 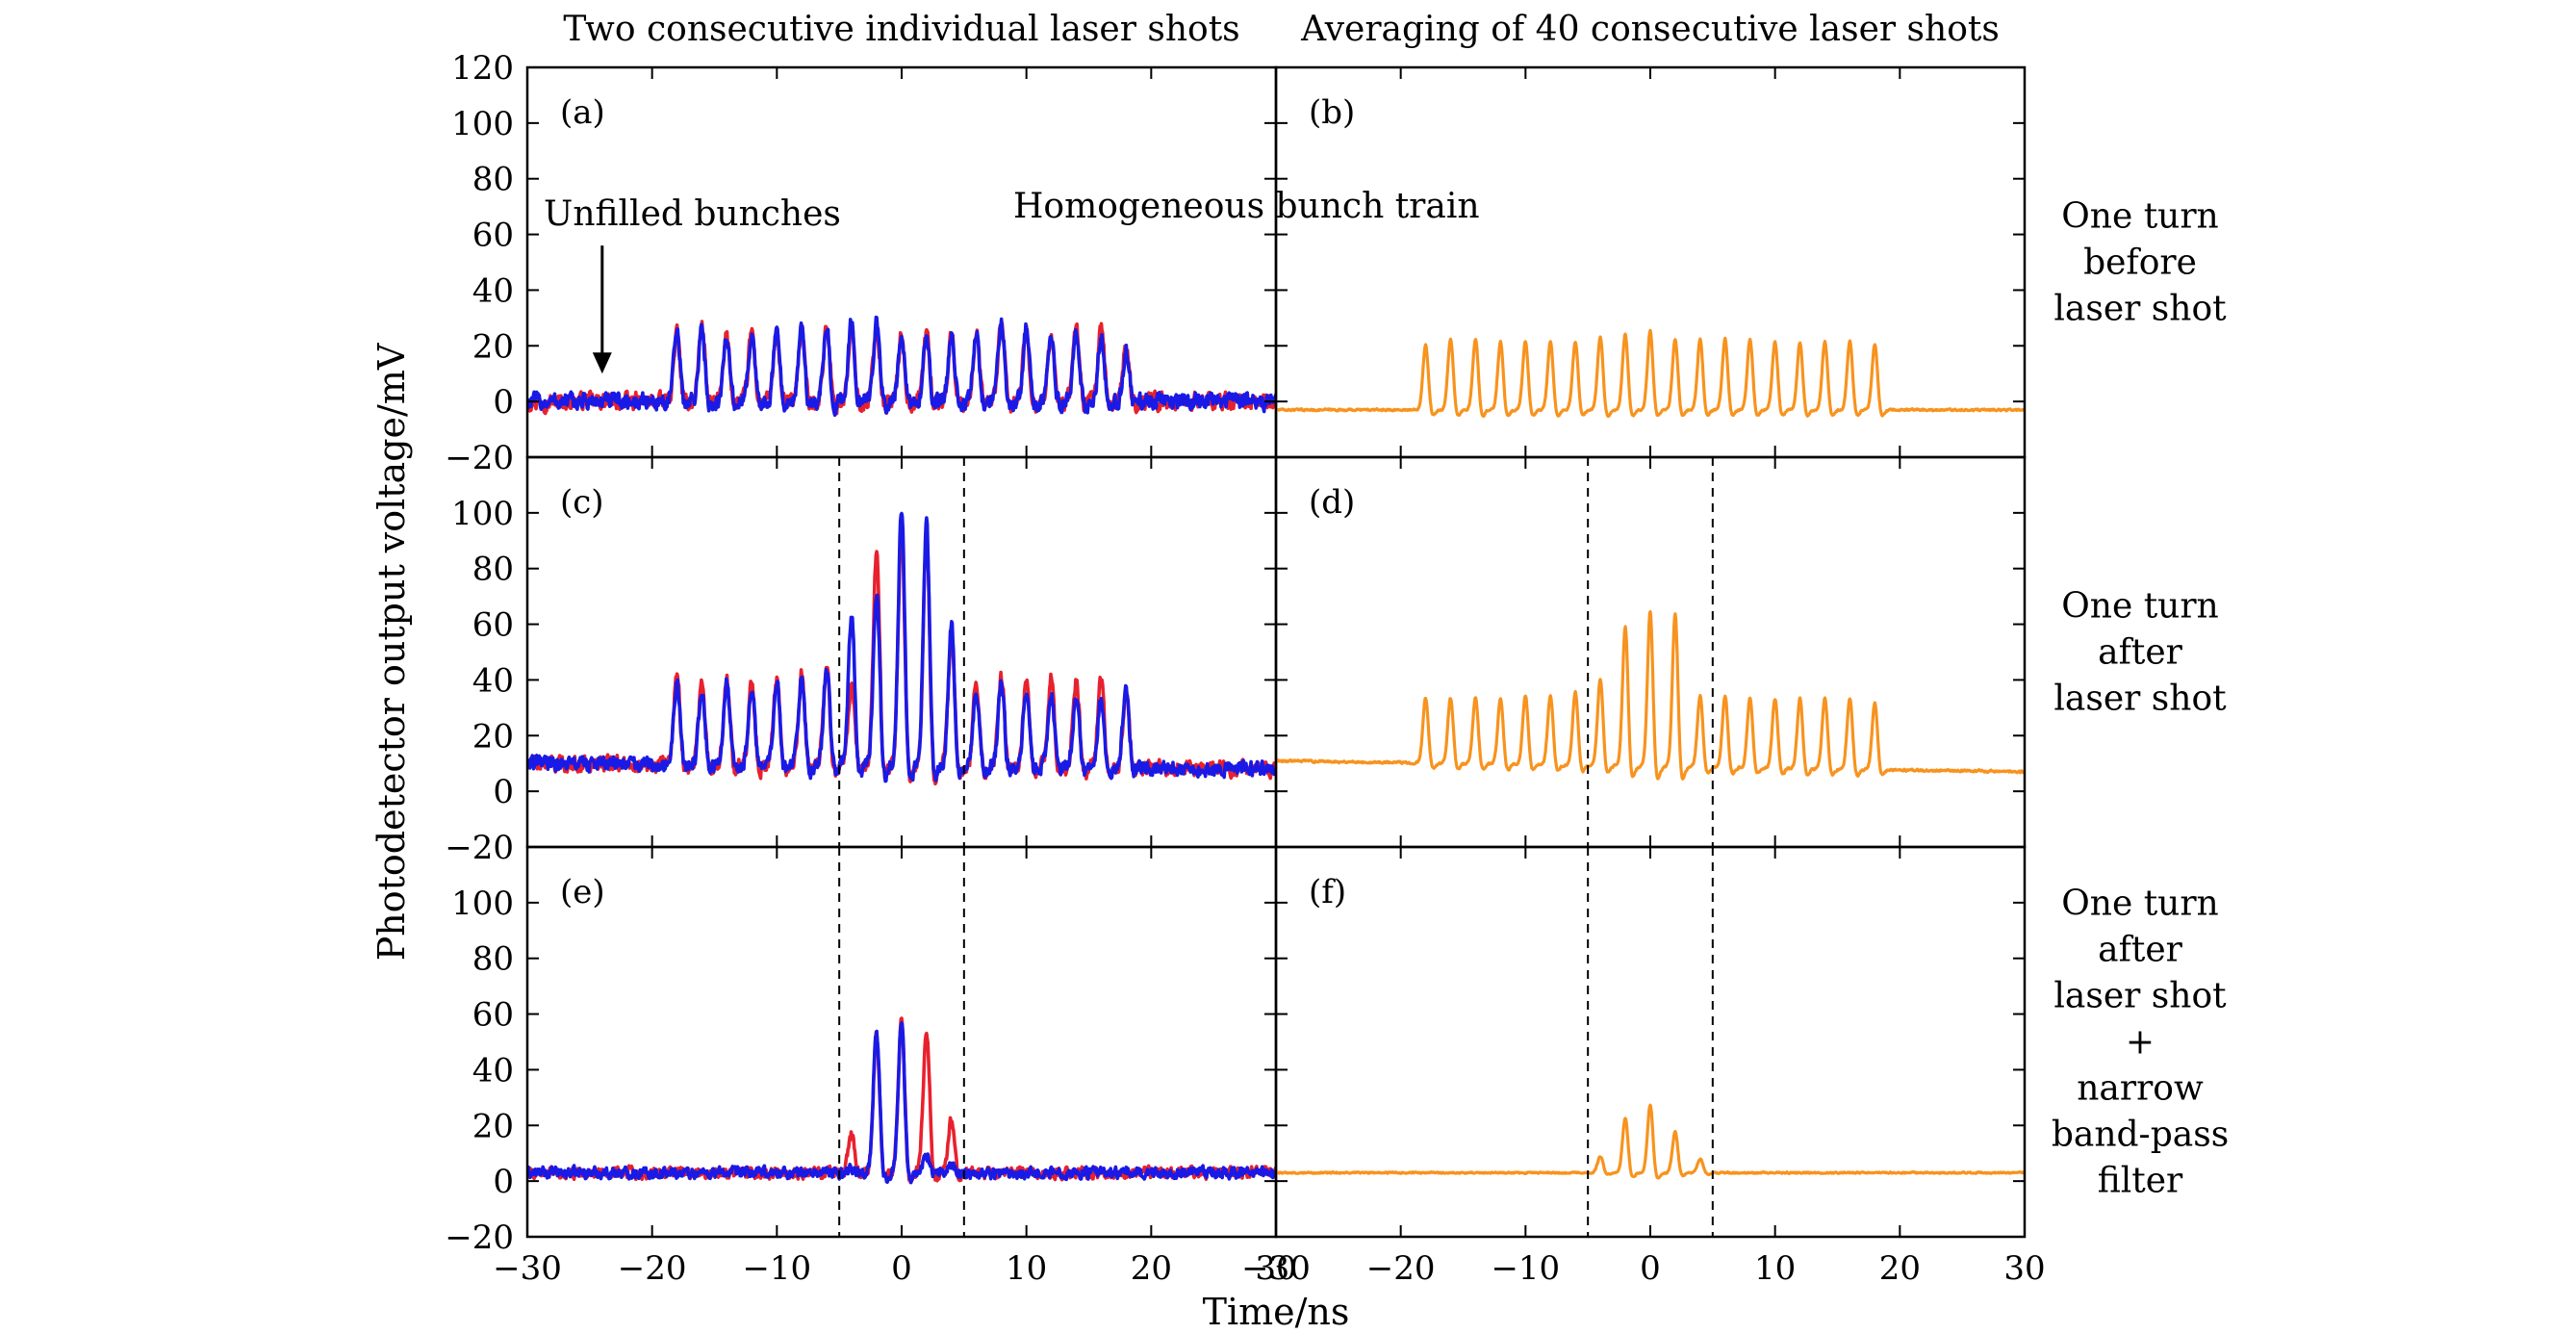 What do you see at coordinates (1332, 502) in the screenshot?
I see `panel-label-d: (d)` at bounding box center [1332, 502].